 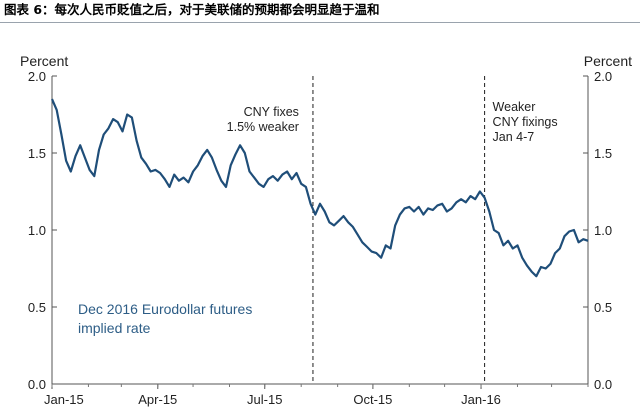 What do you see at coordinates (525, 122) in the screenshot?
I see `event-marker-label: CNY fixings` at bounding box center [525, 122].